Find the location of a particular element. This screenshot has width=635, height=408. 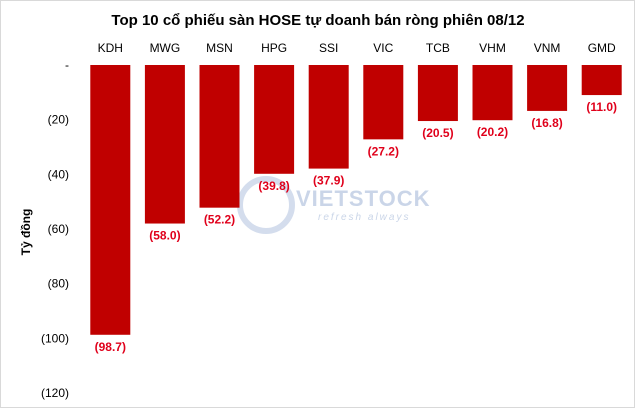

category-label: KDH is located at coordinates (110, 48).